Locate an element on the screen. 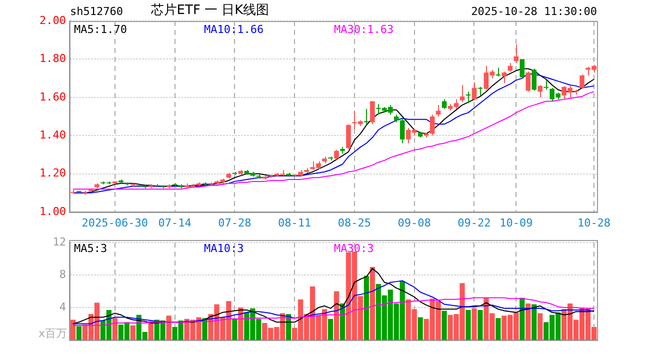  y-tick-label: 1.00 is located at coordinates (53, 211).